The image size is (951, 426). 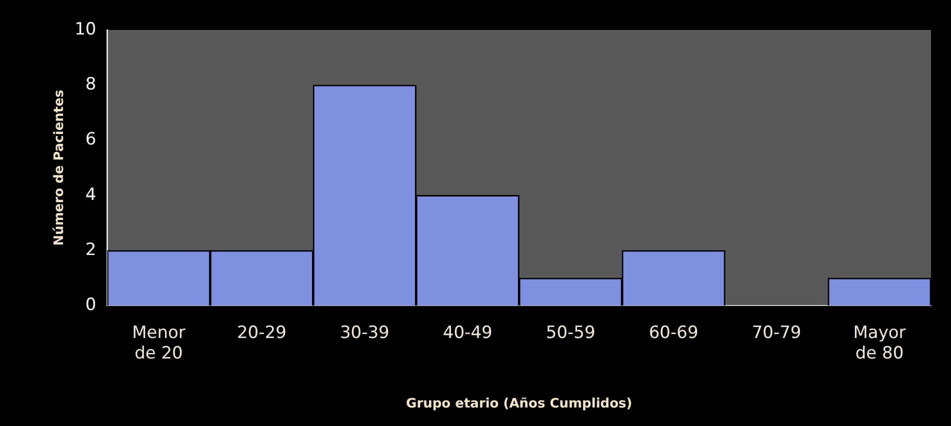 I want to click on x-tick-label: 70-79, so click(x=777, y=333).